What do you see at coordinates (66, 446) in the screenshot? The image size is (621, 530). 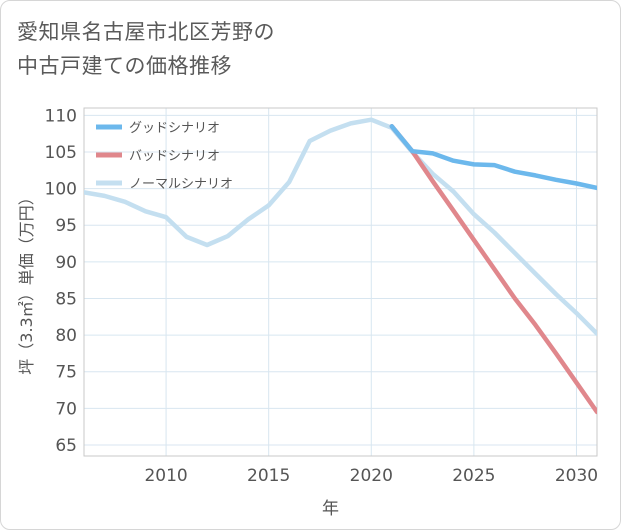 I see `y-tick-label: 65` at bounding box center [66, 446].